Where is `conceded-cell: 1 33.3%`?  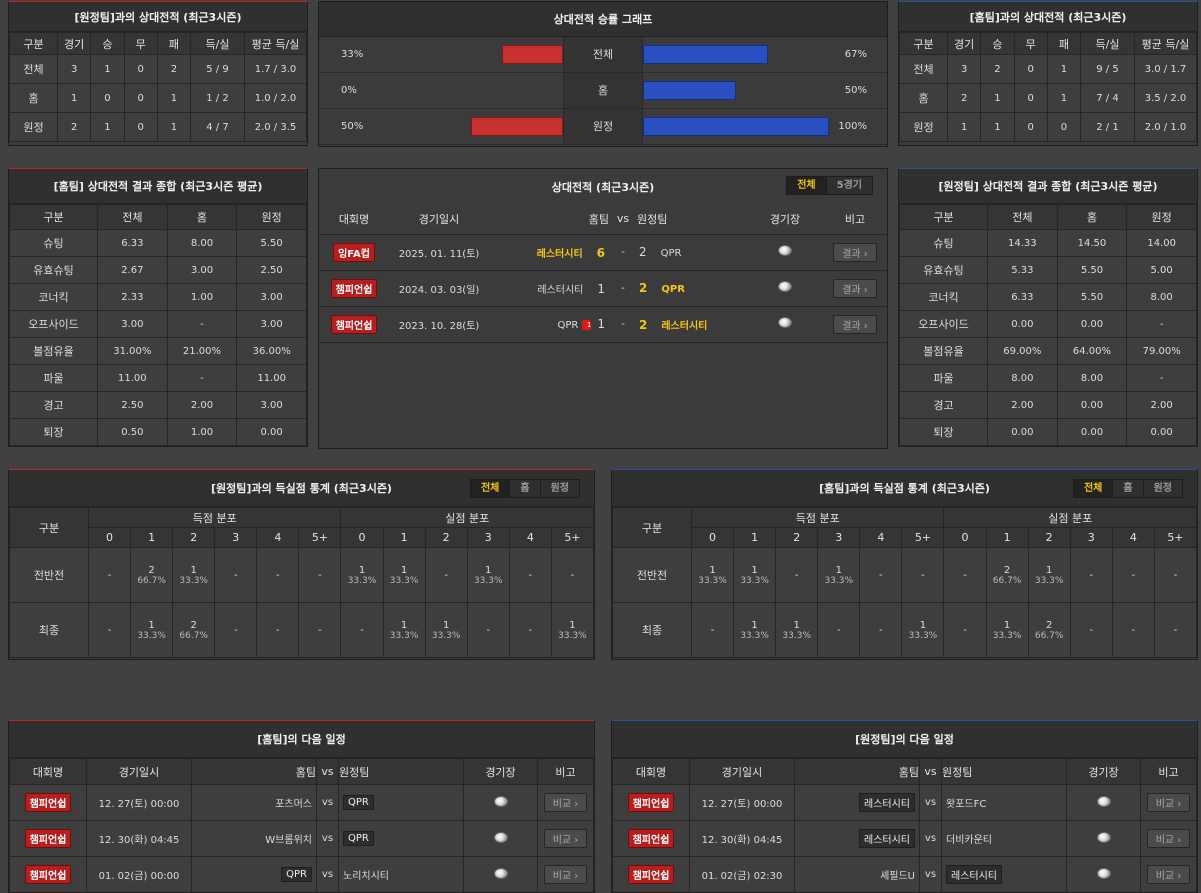
conceded-cell: 1 33.3% is located at coordinates (404, 630).